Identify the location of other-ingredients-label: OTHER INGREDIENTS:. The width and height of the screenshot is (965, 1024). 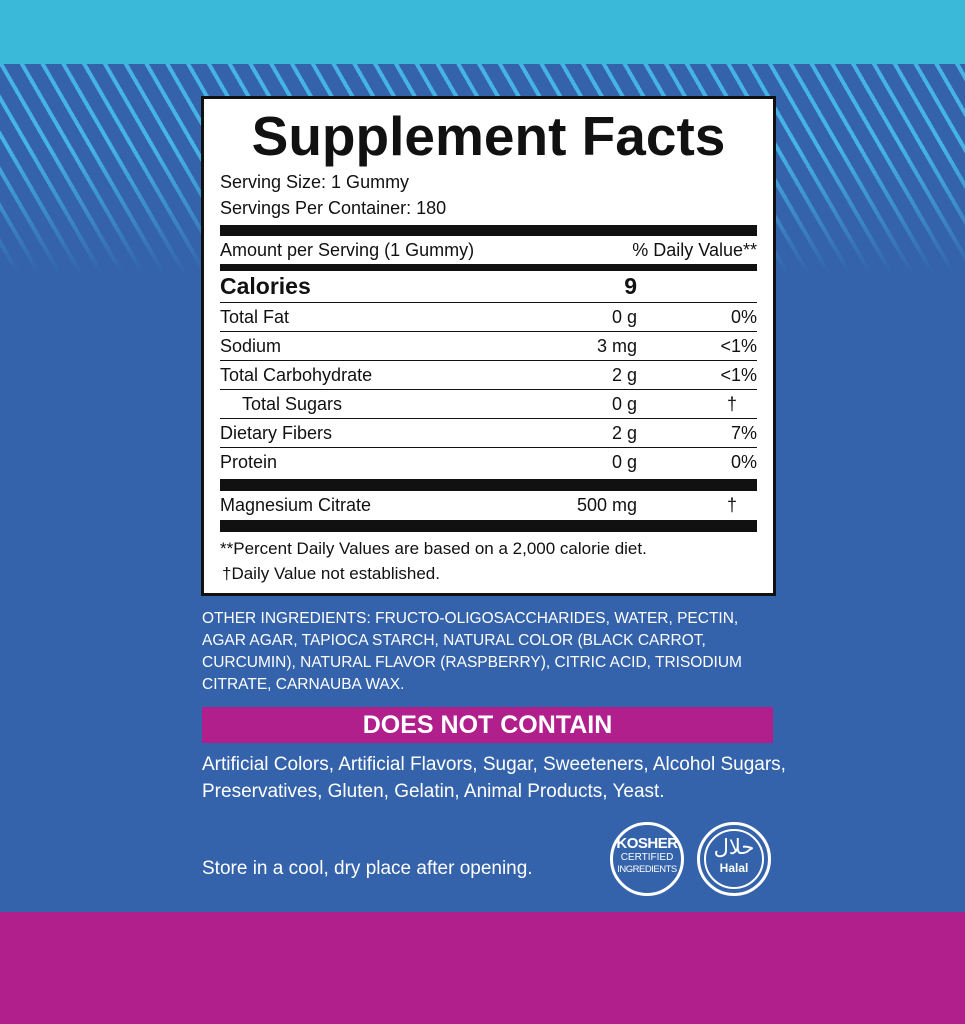
(286, 618).